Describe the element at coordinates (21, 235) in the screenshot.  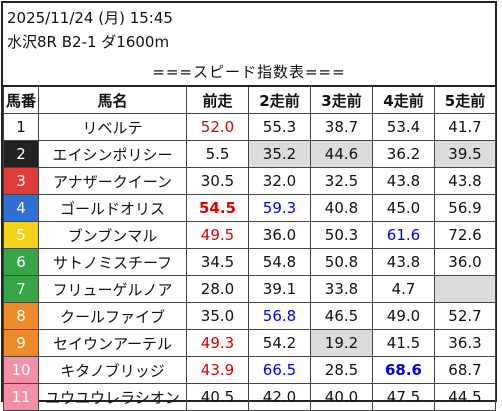
I see `horse-number-badge: 5` at that location.